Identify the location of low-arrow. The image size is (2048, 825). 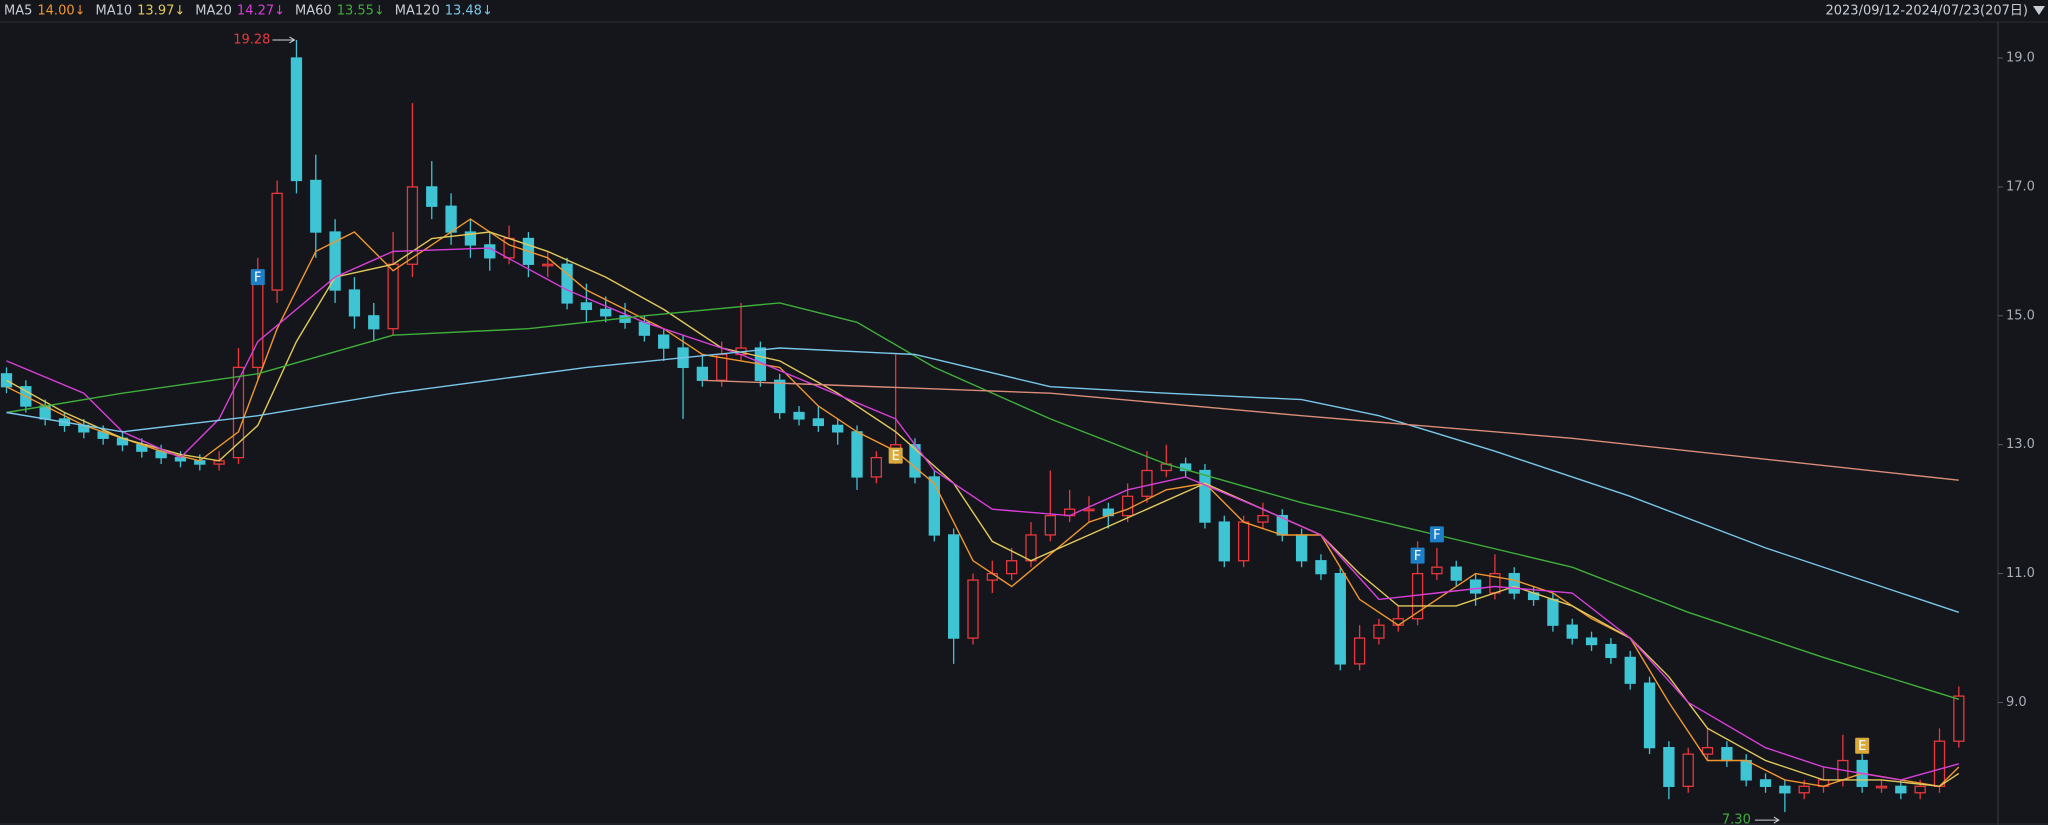
(1767, 820).